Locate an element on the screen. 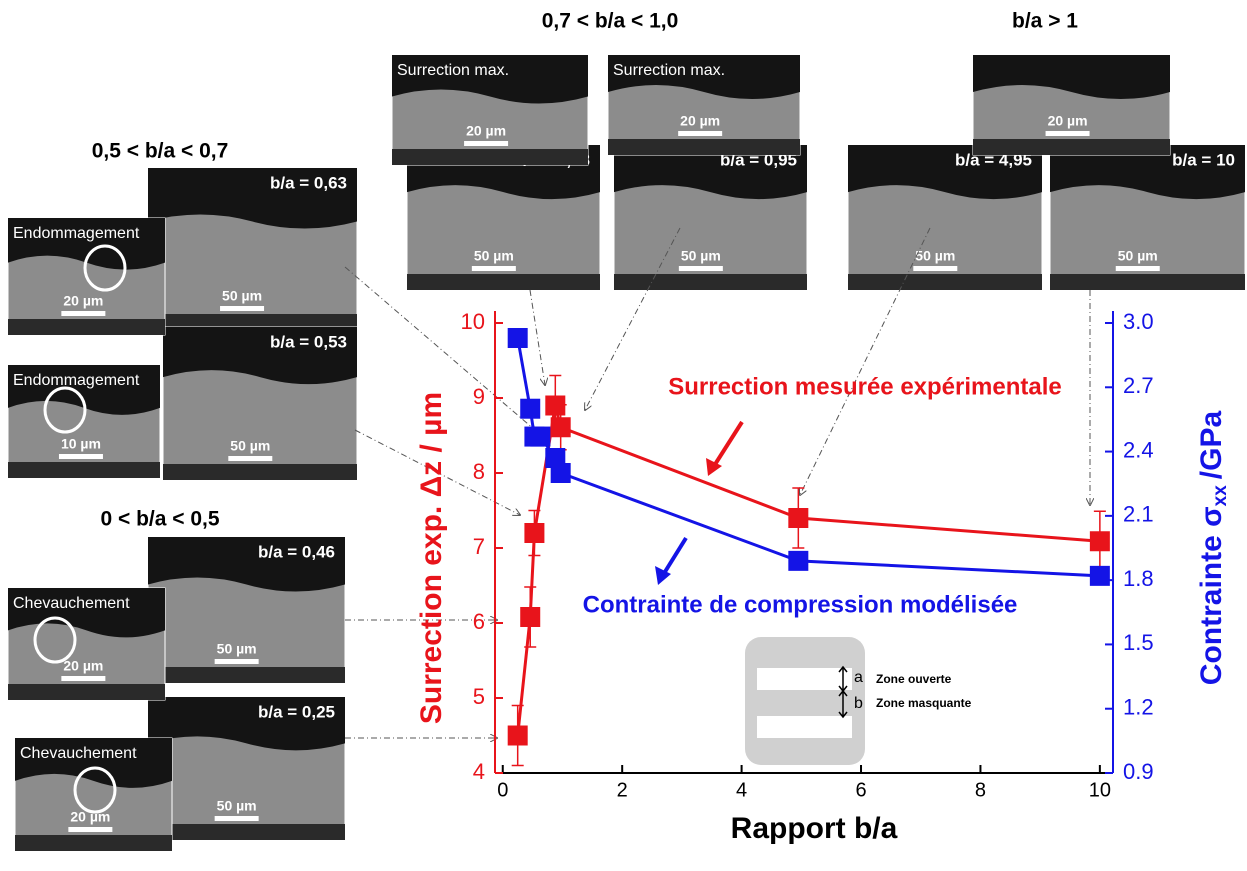  ratio-label: b/a = 0,53 is located at coordinates (308, 341).